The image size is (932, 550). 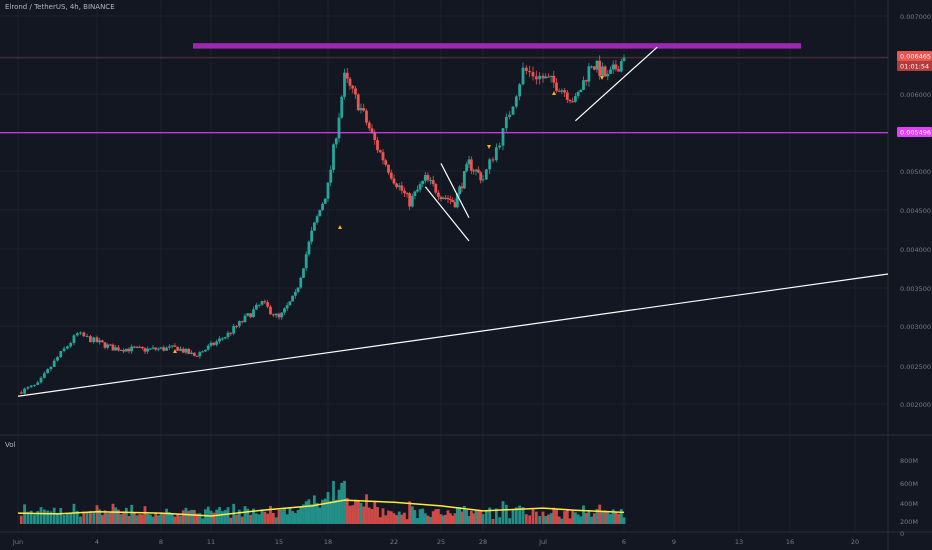 I want to click on resistance-zone, so click(x=497, y=46).